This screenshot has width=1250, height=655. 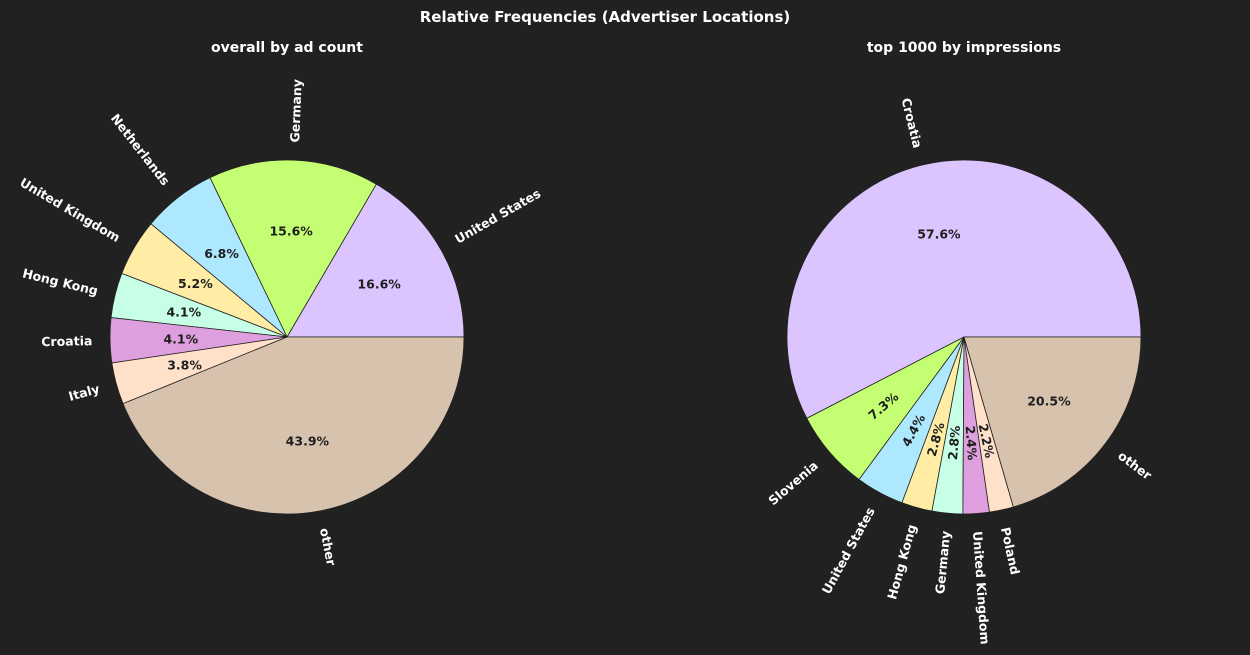 I want to click on pie-category-label: Slovenia, so click(x=792, y=483).